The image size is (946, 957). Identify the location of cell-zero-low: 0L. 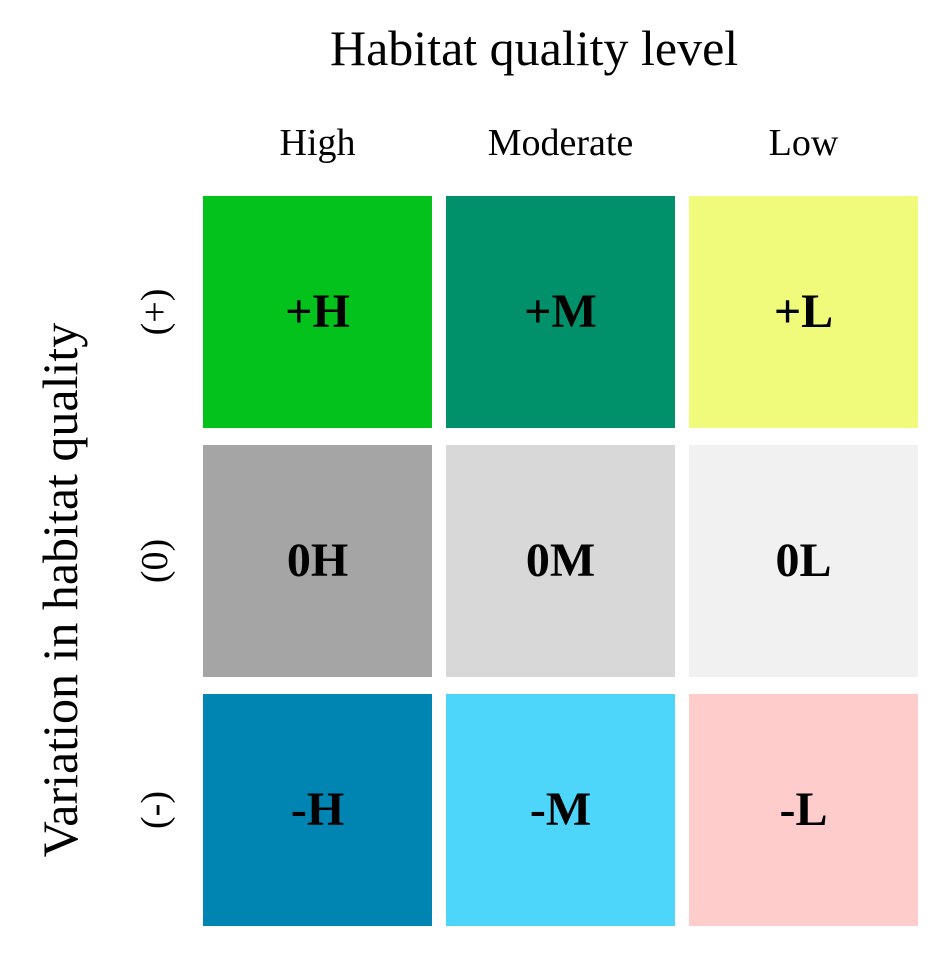
(803, 561).